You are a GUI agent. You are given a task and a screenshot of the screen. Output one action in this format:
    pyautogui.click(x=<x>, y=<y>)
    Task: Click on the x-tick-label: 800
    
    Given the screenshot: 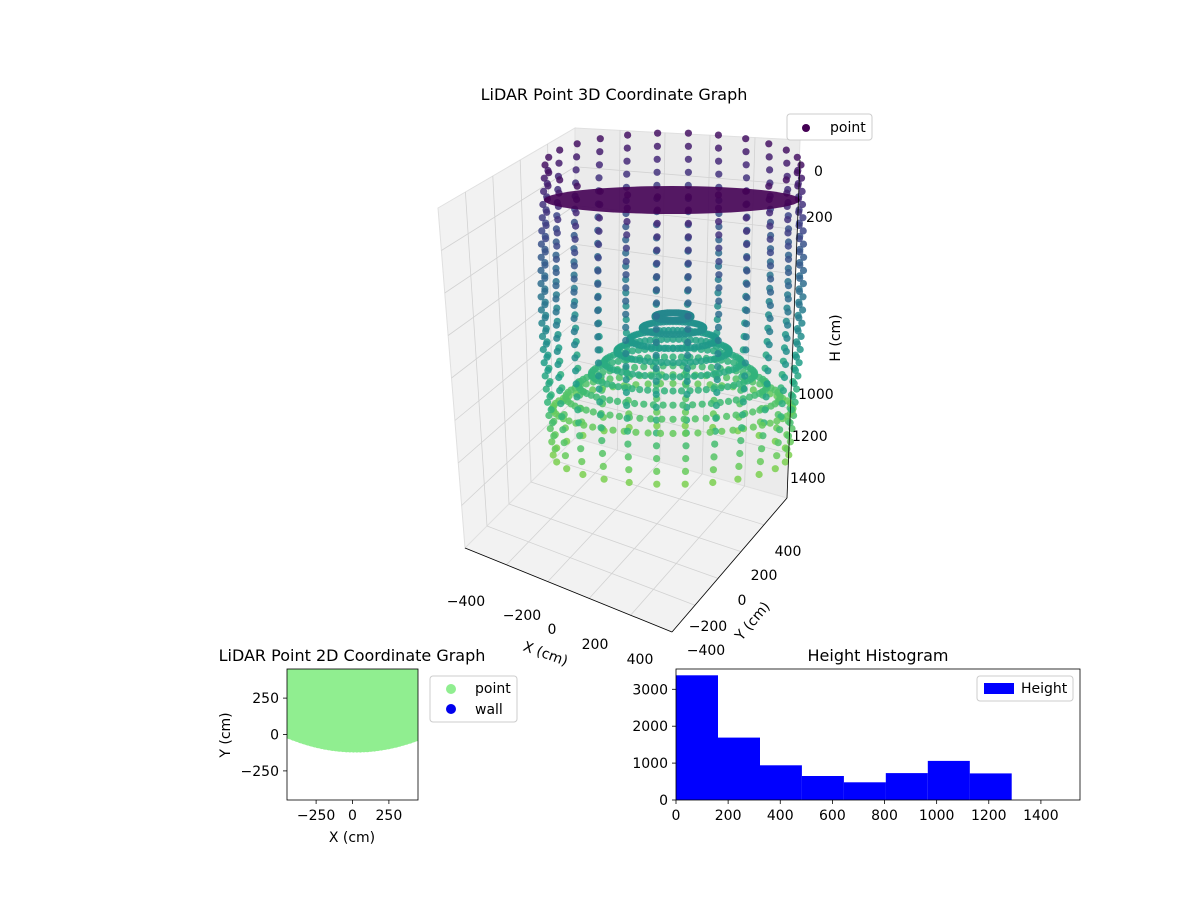 What is the action you would take?
    pyautogui.click(x=884, y=816)
    